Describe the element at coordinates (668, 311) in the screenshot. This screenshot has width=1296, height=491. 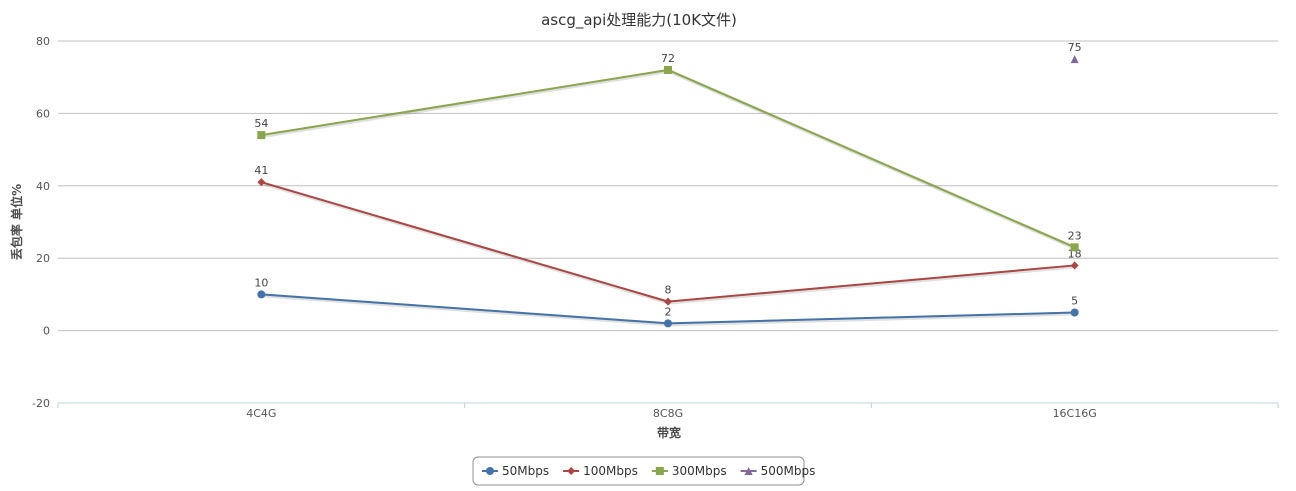
I see `data-label: 2` at that location.